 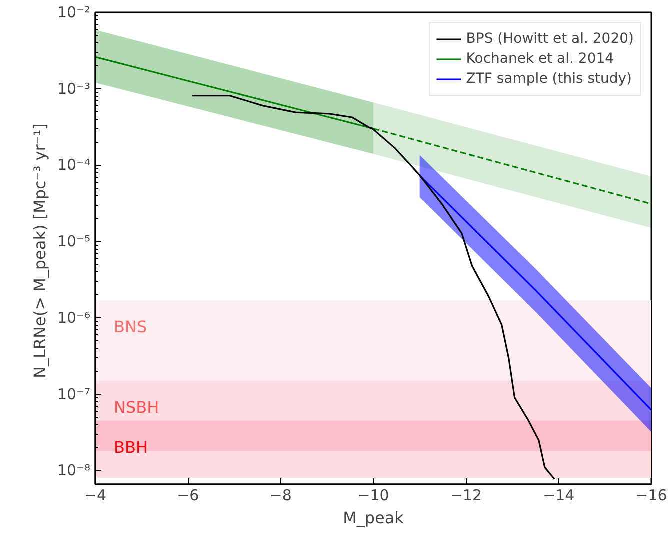 I want to click on y-tick-label: 10⁻⁷, so click(x=74, y=394).